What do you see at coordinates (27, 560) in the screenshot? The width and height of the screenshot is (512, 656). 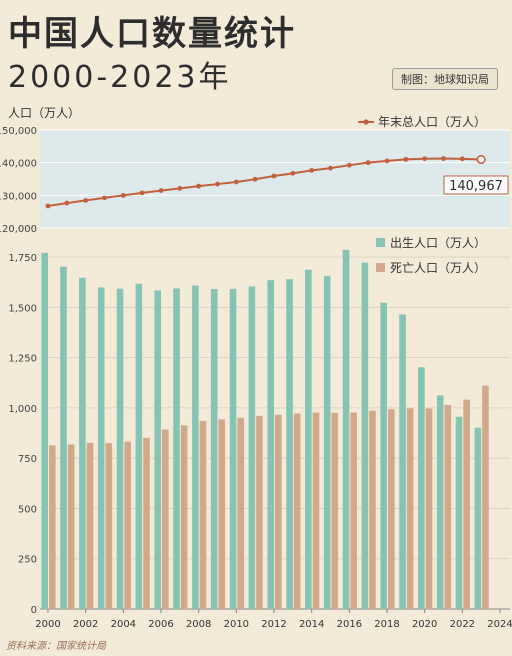 I see `bar-ytick-label: 250` at bounding box center [27, 560].